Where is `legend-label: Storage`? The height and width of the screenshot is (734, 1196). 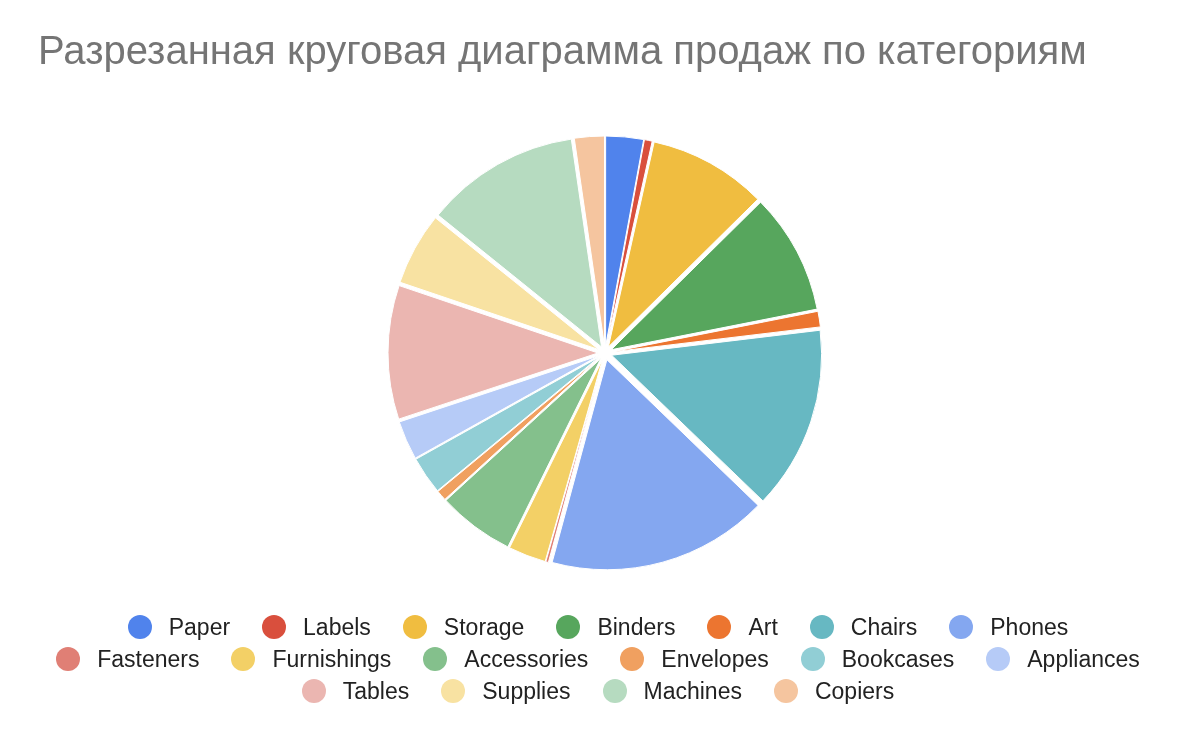 legend-label: Storage is located at coordinates (484, 627).